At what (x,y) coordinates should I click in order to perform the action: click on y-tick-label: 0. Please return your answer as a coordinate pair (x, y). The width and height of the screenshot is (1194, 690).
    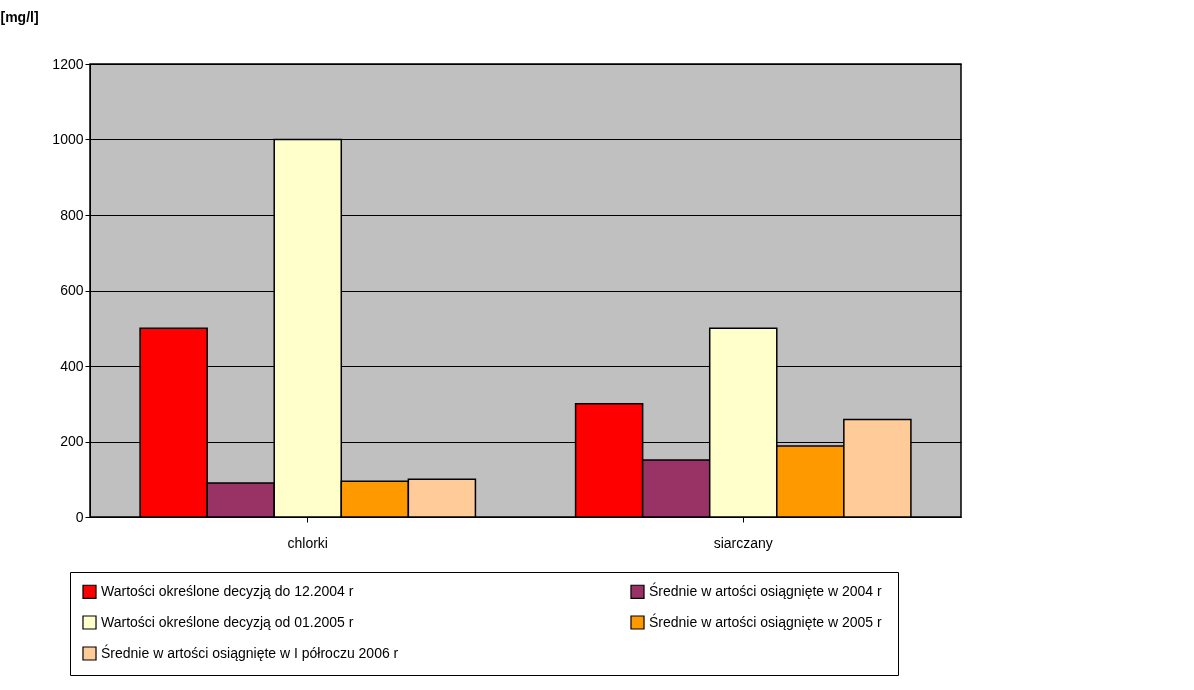
    Looking at the image, I should click on (79, 516).